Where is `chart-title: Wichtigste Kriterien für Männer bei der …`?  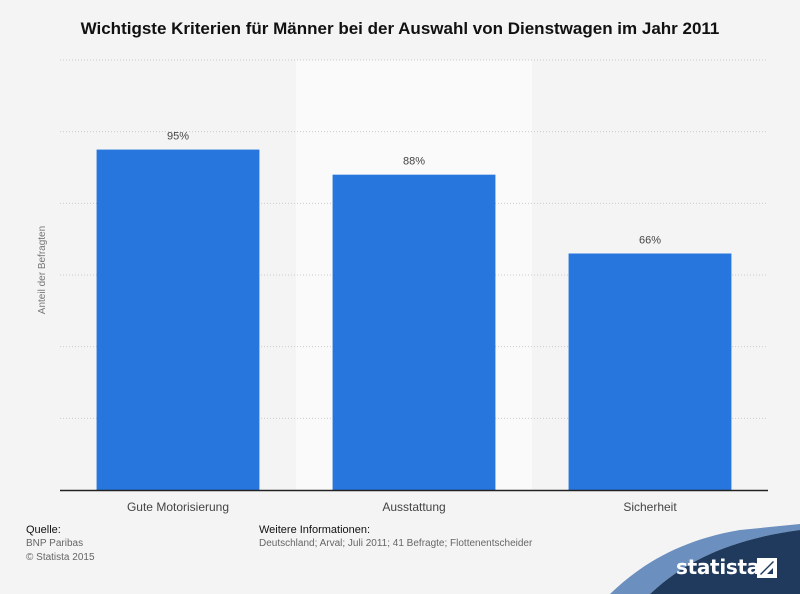 chart-title: Wichtigste Kriterien für Männer bei der … is located at coordinates (400, 28).